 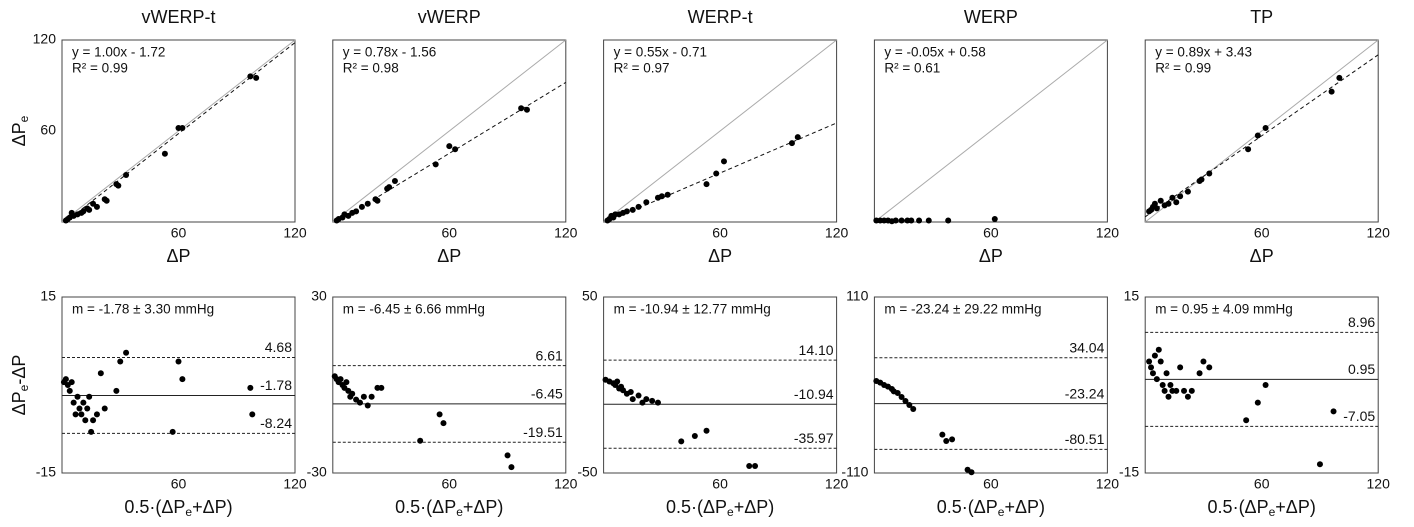 I want to click on chart-title: vWERP-t, so click(x=179, y=17).